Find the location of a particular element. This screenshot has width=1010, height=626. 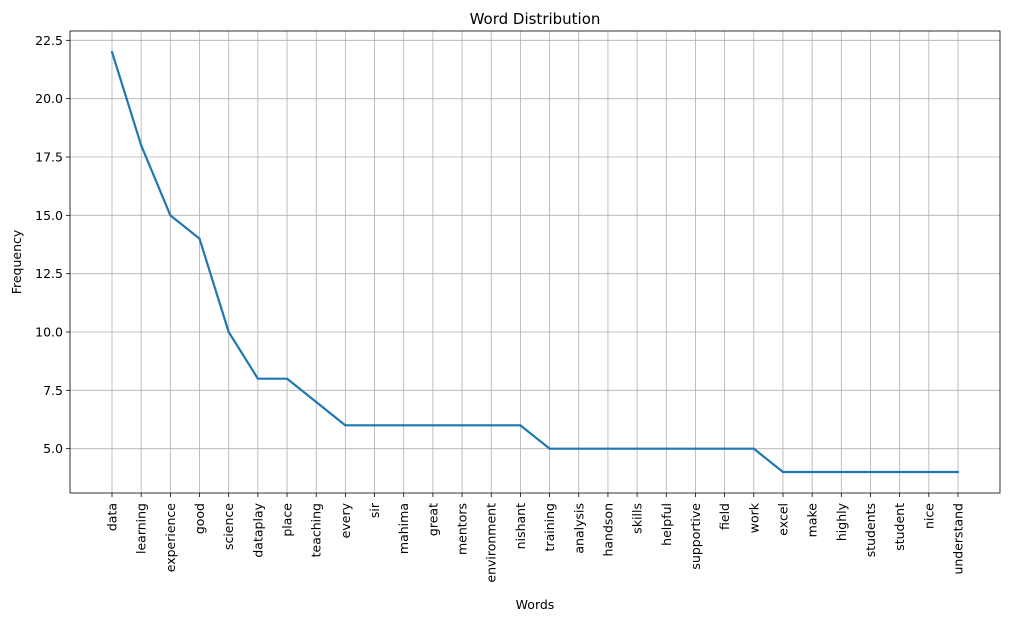

x-tick-label: analysis is located at coordinates (578, 528).